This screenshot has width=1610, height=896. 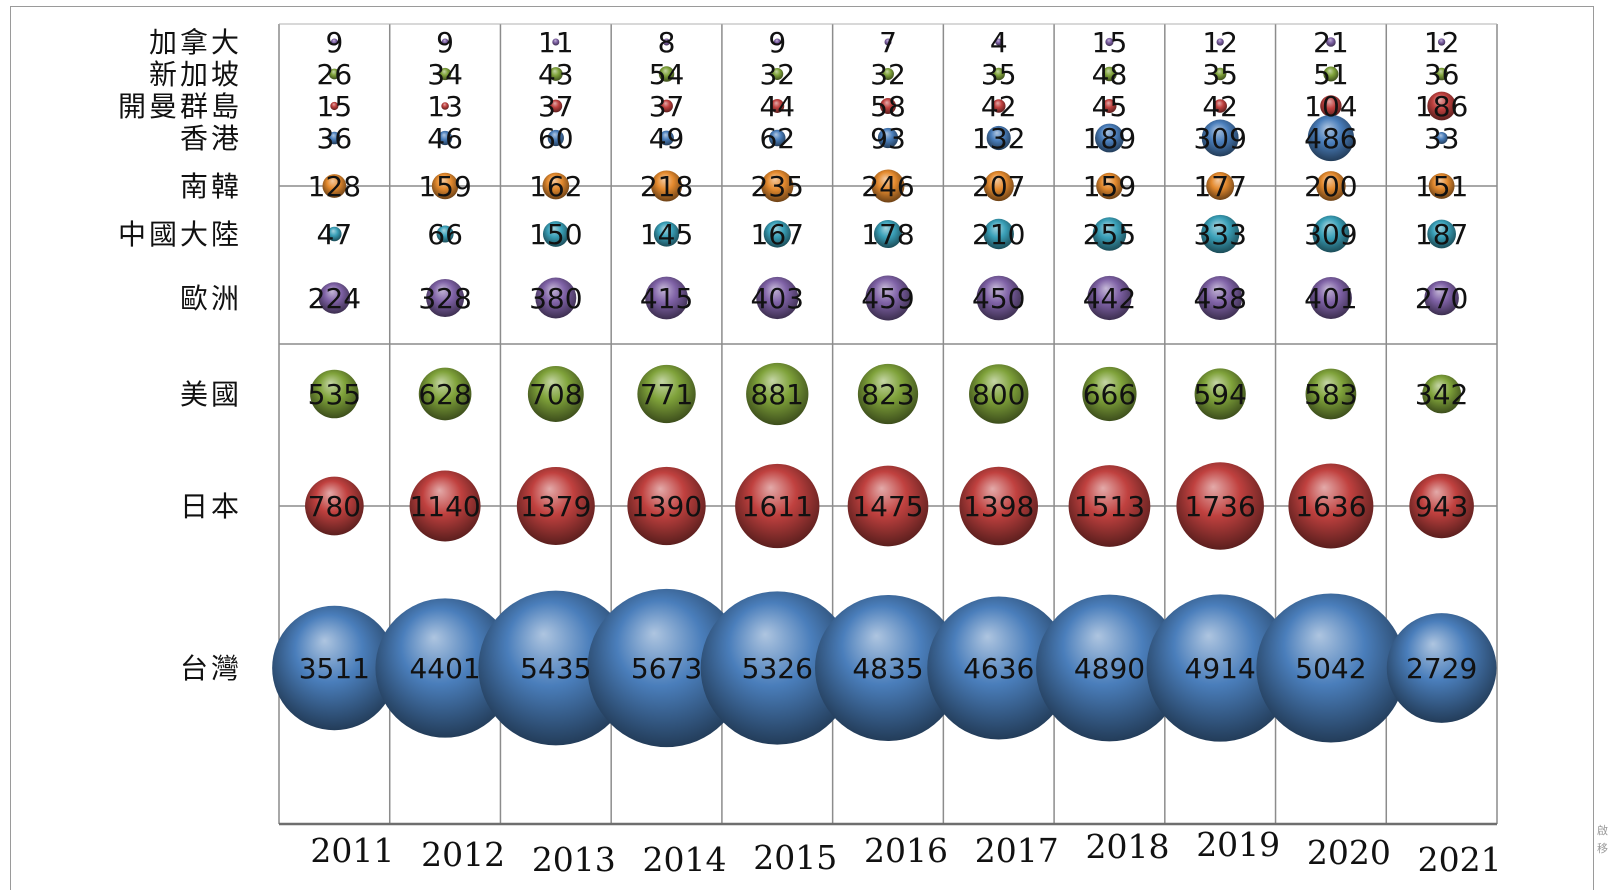 I want to click on value-label: 189, so click(x=1109, y=138).